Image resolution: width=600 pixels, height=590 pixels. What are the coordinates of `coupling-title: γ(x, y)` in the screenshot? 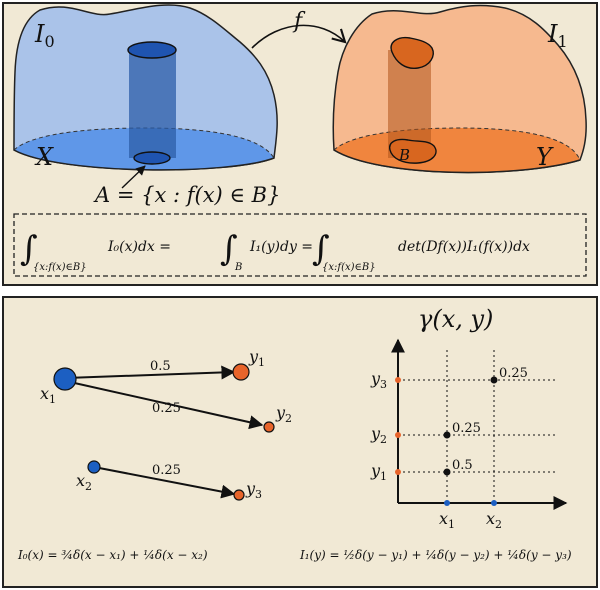 It's located at (455, 319).